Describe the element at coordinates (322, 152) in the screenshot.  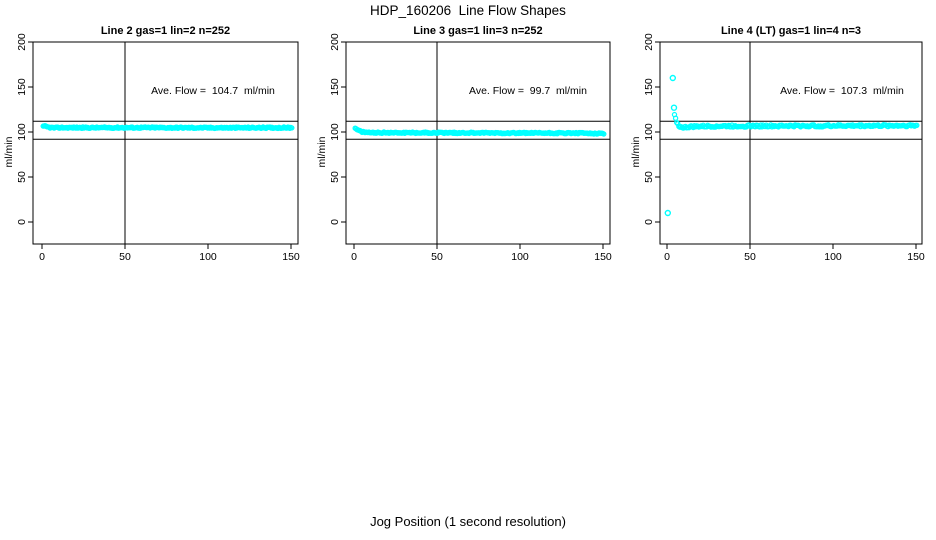
I see `y-axis-label-line3: ml/min` at that location.